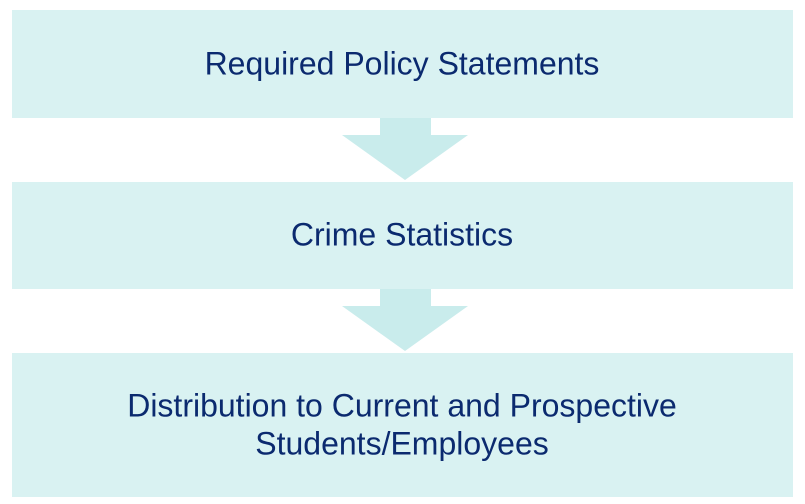 Image resolution: width=805 pixels, height=504 pixels. What do you see at coordinates (402, 405) in the screenshot?
I see `node-label: Distribution to Current and Prospective` at bounding box center [402, 405].